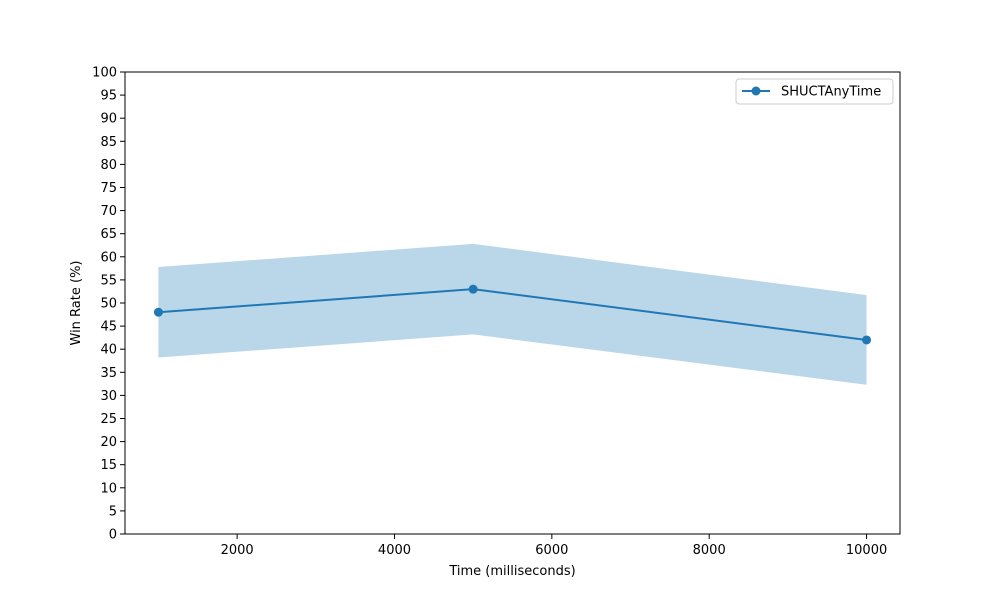 The width and height of the screenshot is (1000, 600). What do you see at coordinates (866, 550) in the screenshot?
I see `x-tick-label: 10000` at bounding box center [866, 550].